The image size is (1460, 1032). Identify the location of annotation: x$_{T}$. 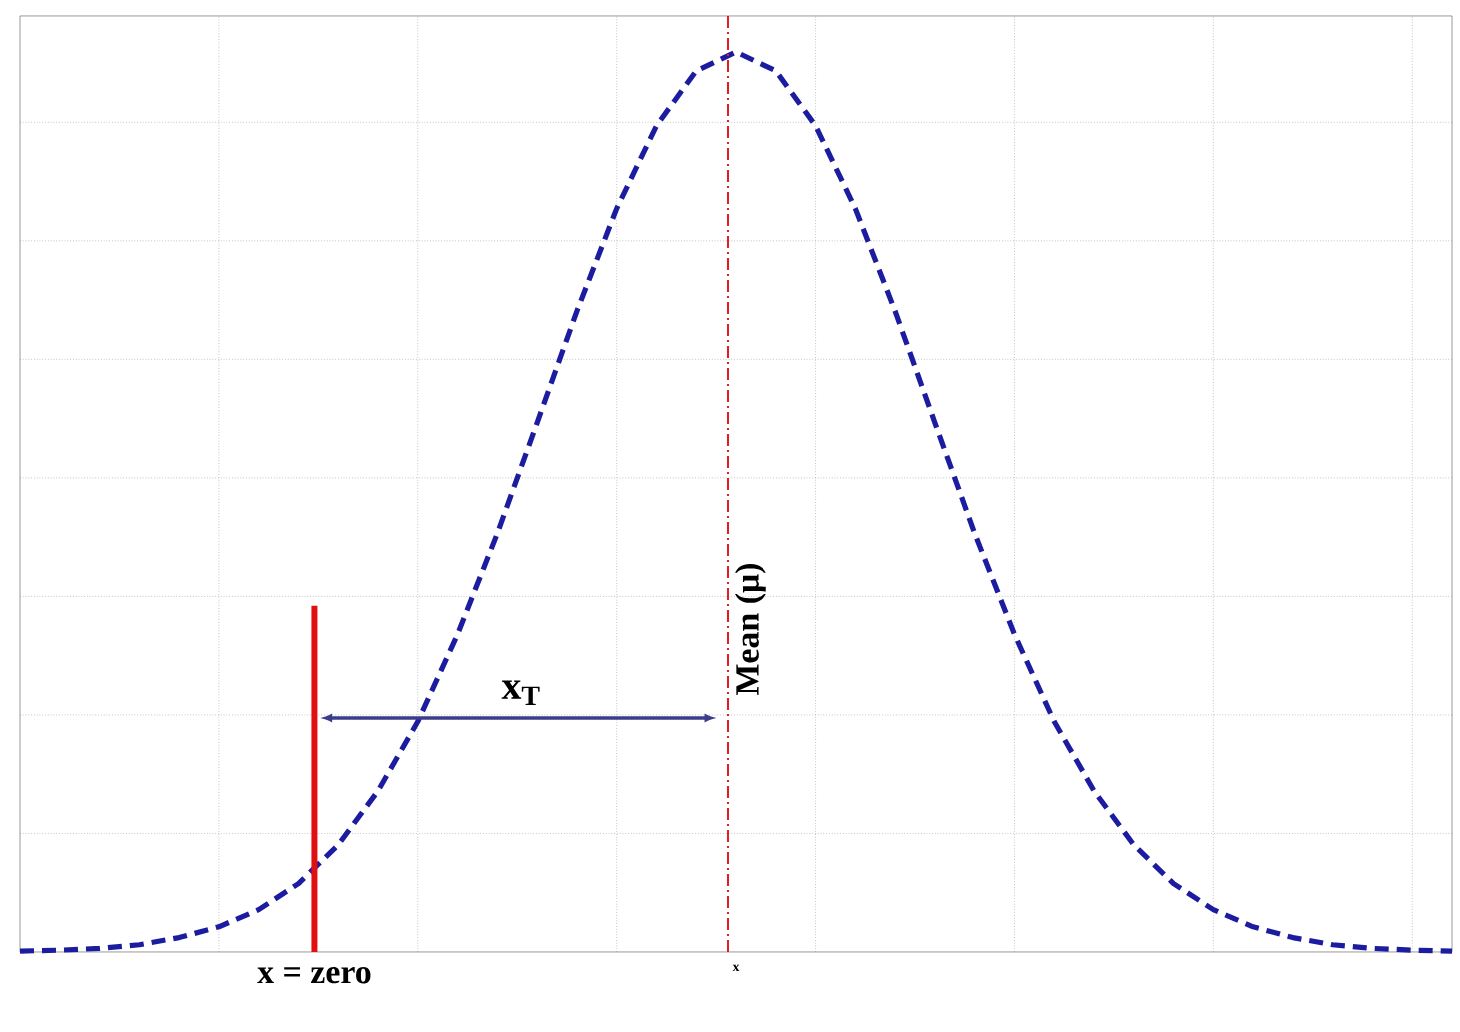
(520, 692).